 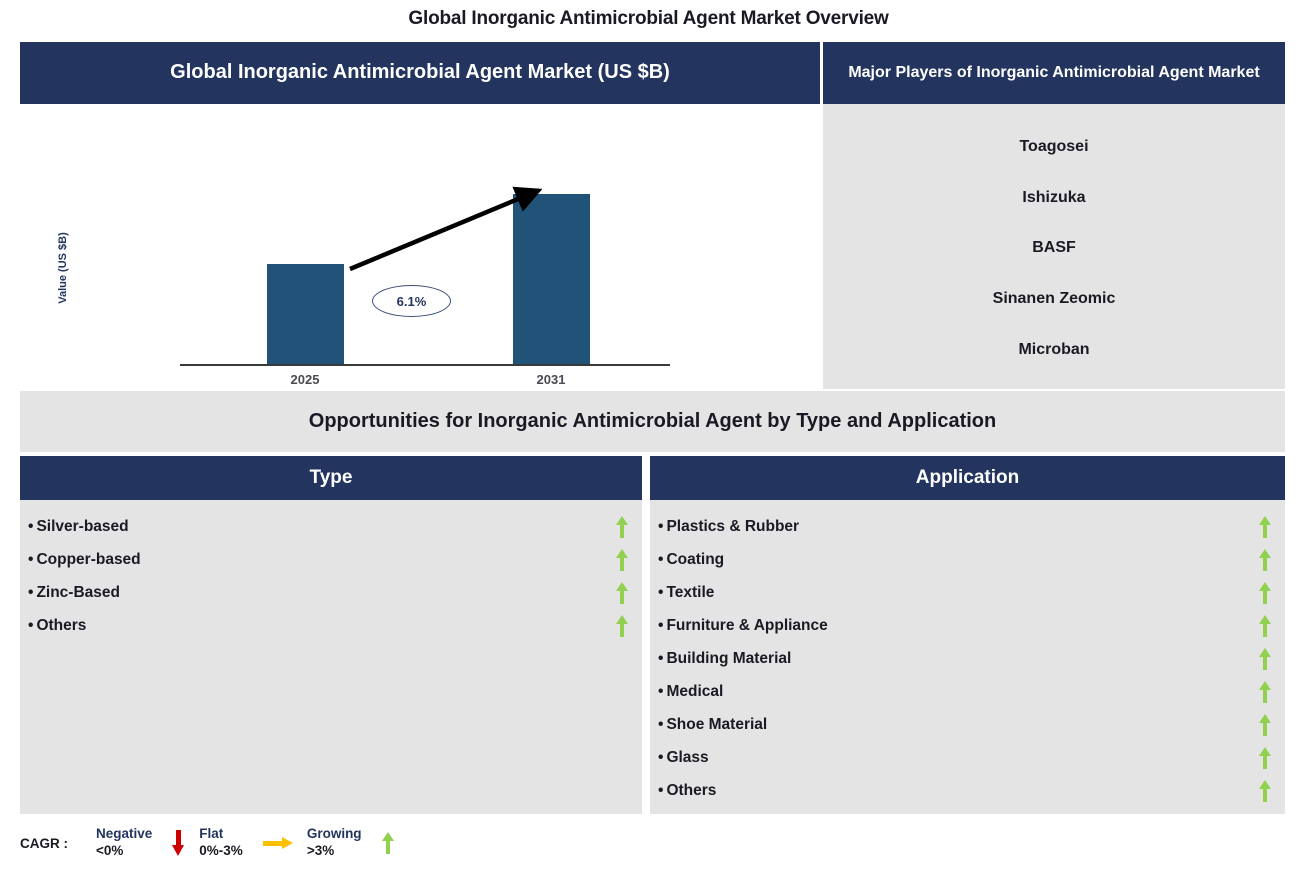 I want to click on cagr-legend: CAGR : Negative <0% Flat 0%-3% Growing, so click(x=207, y=843).